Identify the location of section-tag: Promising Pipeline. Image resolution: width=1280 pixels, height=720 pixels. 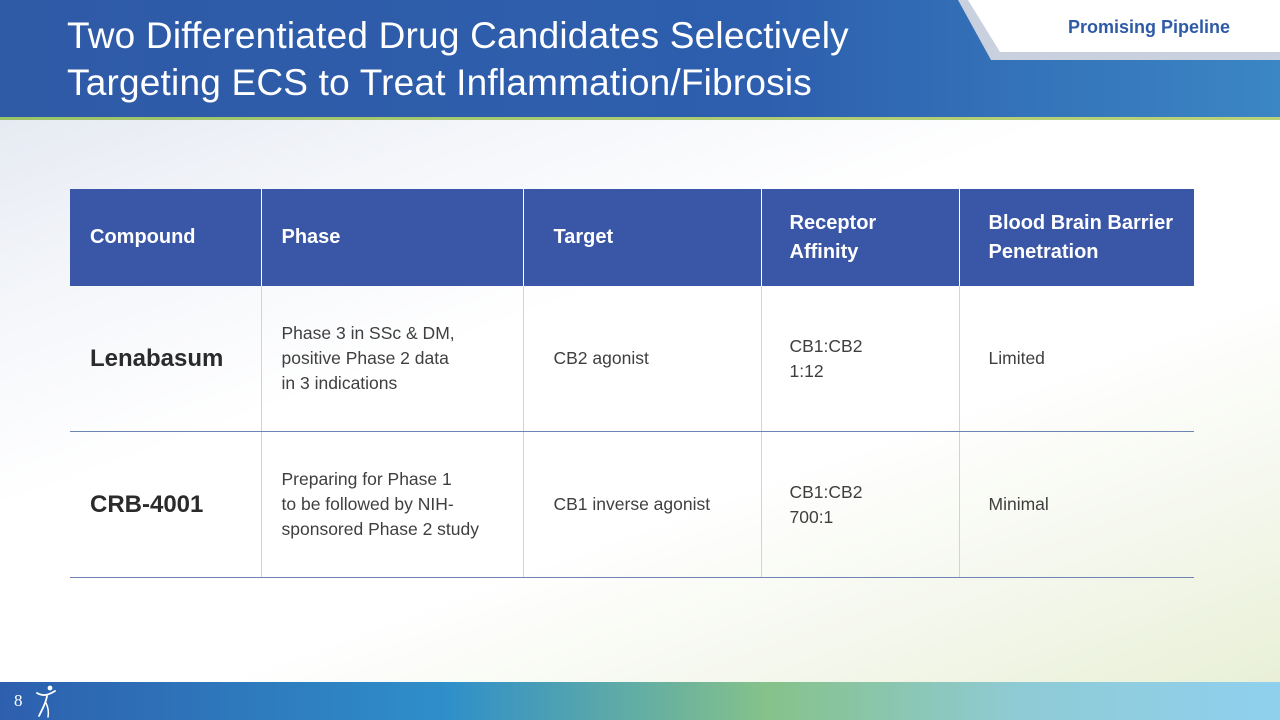
(1124, 26).